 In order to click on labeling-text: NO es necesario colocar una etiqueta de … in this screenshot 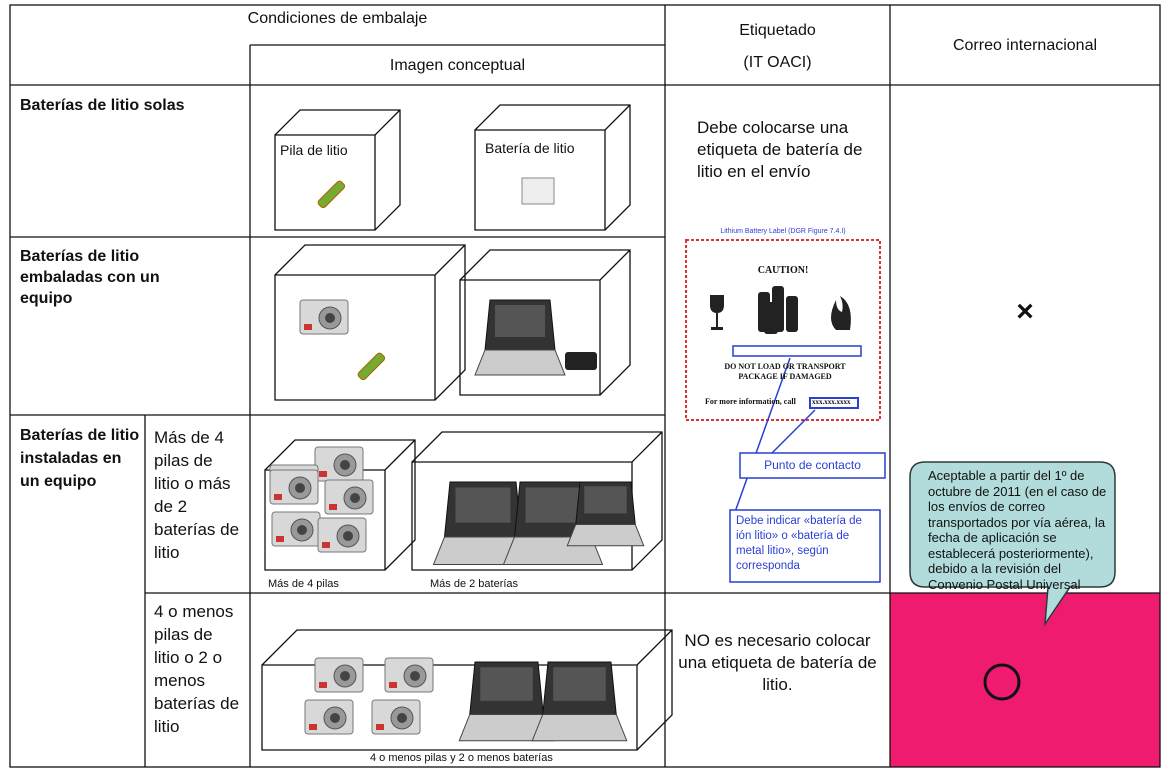, I will do `click(777, 662)`.